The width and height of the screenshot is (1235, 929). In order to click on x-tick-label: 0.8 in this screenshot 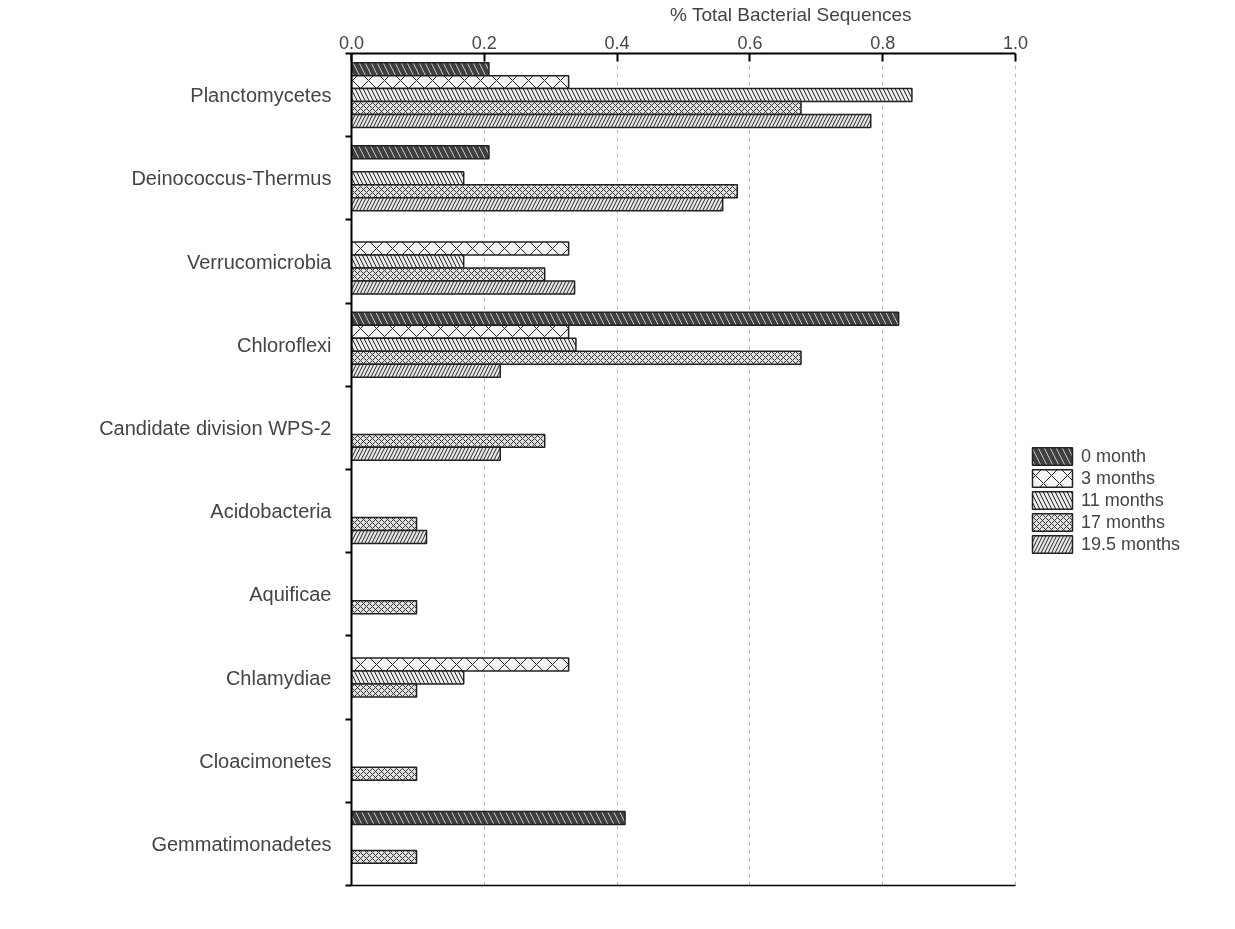, I will do `click(883, 42)`.